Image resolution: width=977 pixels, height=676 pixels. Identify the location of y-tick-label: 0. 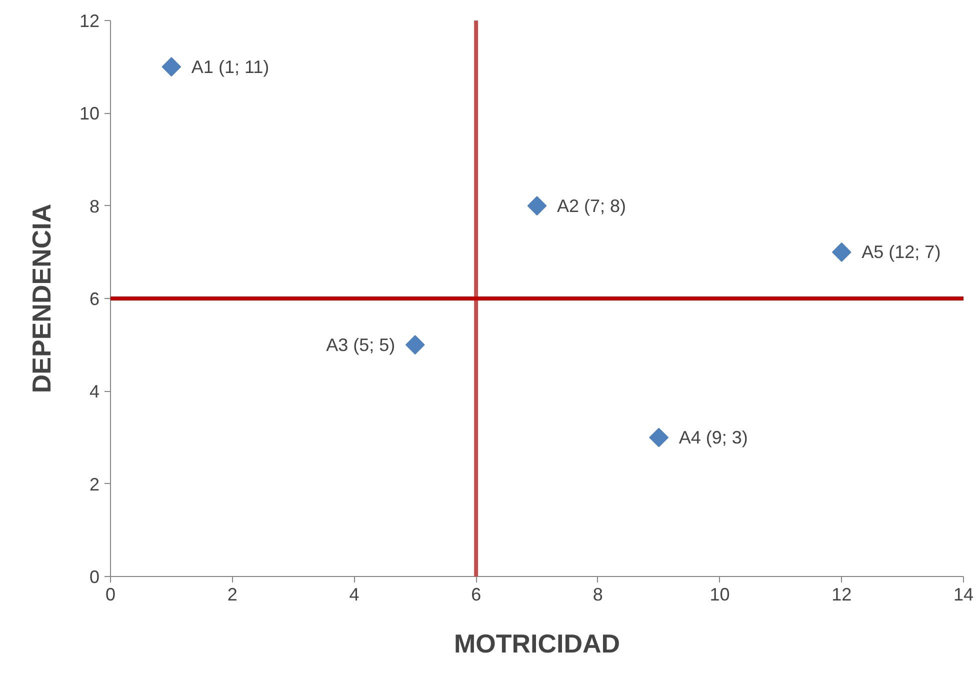
(94, 577).